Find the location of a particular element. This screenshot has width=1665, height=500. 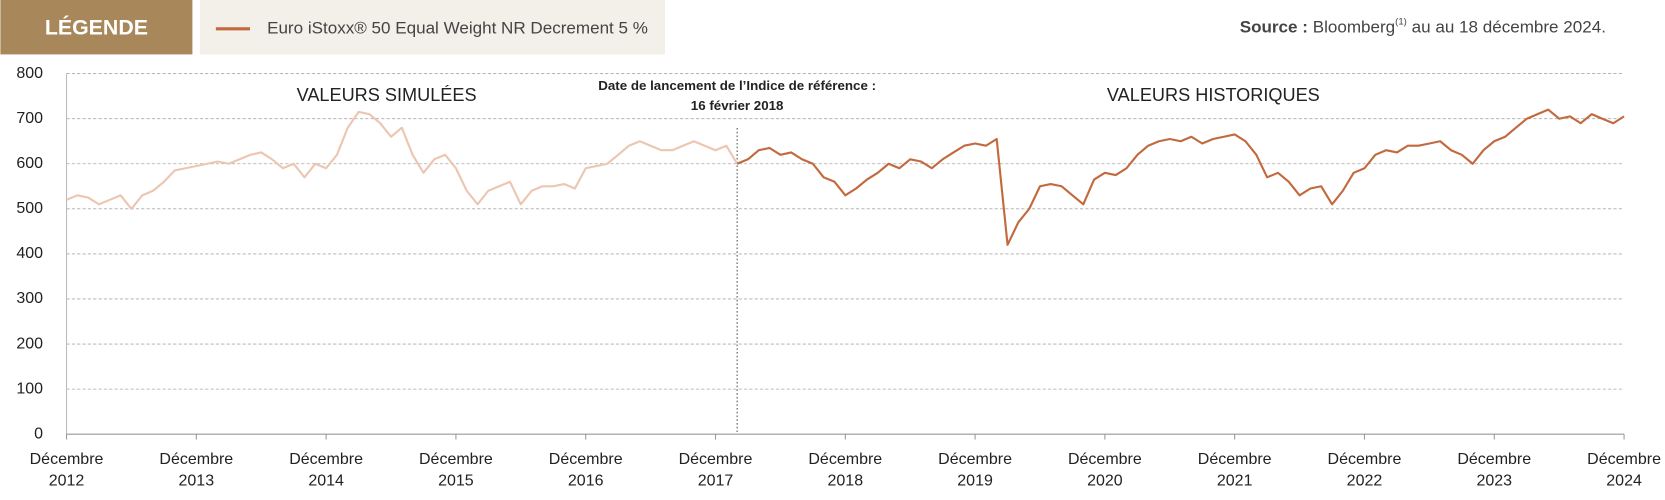

y-tick-label: 100 is located at coordinates (29, 388).